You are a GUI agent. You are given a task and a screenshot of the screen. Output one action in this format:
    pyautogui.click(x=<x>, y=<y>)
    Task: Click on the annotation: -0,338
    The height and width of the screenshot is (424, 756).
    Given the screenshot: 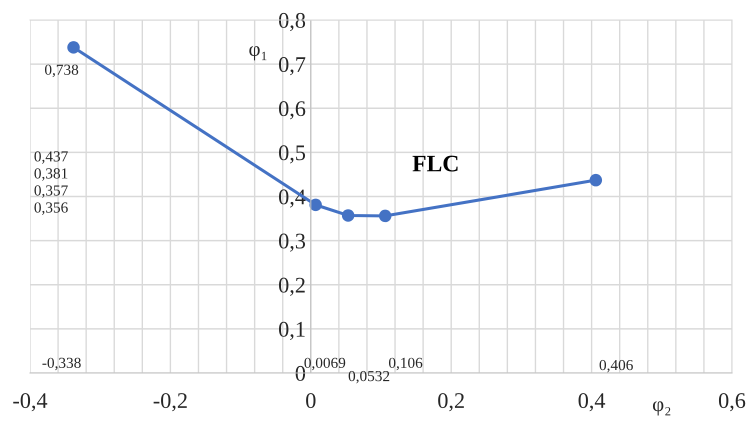 What is the action you would take?
    pyautogui.click(x=61, y=364)
    